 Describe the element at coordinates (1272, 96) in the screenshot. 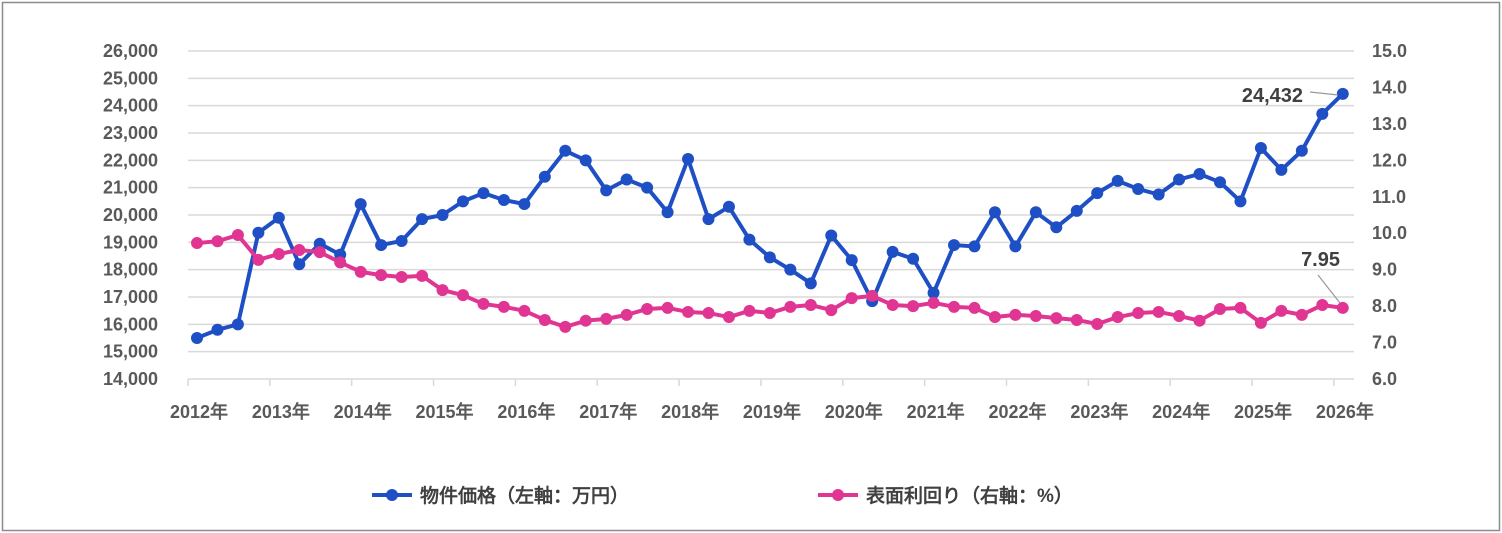

I see `data-label-price-last: 24,432` at that location.